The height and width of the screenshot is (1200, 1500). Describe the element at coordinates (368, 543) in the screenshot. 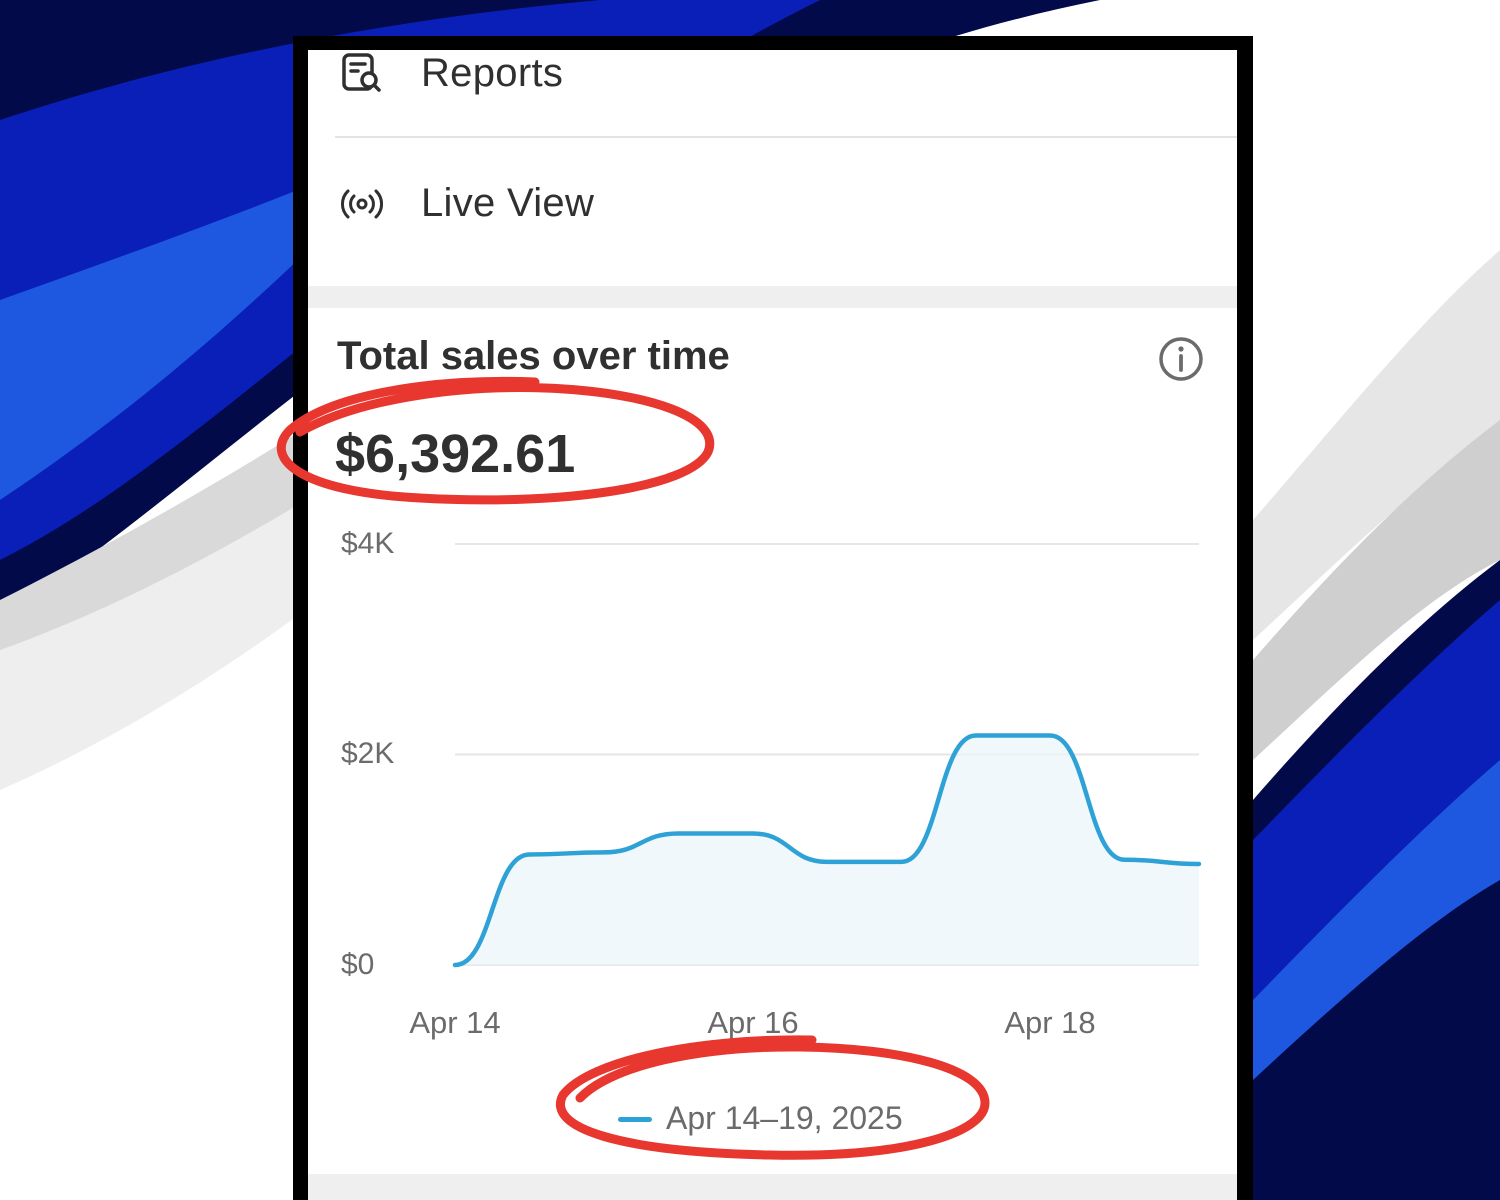

I see `y-tick-label: $4K` at that location.